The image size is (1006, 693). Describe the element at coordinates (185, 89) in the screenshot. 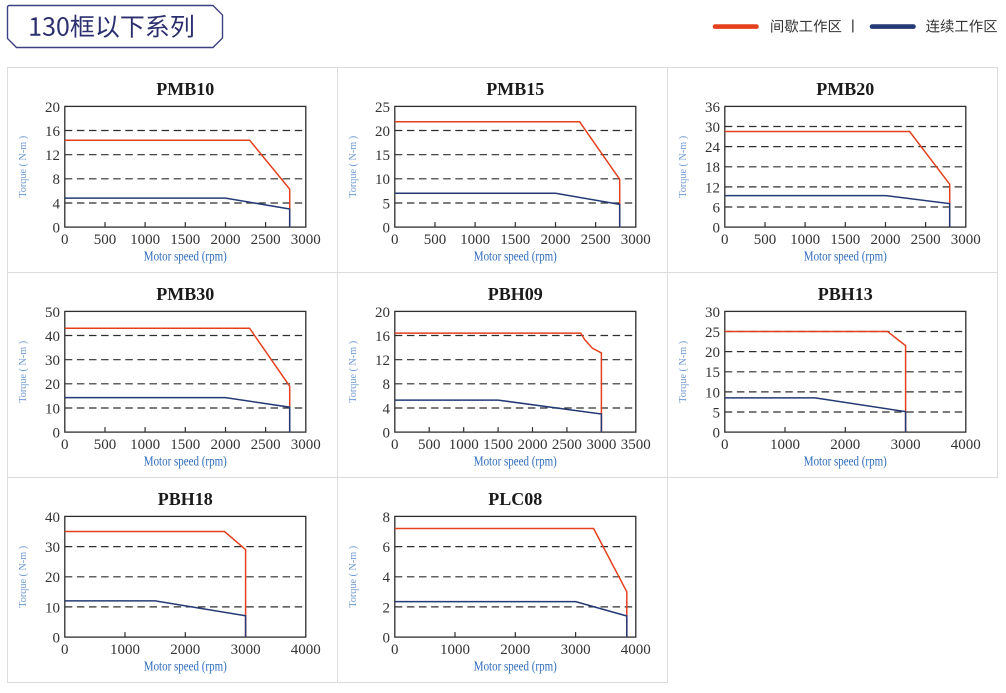

I see `svg-text: PMB10` at that location.